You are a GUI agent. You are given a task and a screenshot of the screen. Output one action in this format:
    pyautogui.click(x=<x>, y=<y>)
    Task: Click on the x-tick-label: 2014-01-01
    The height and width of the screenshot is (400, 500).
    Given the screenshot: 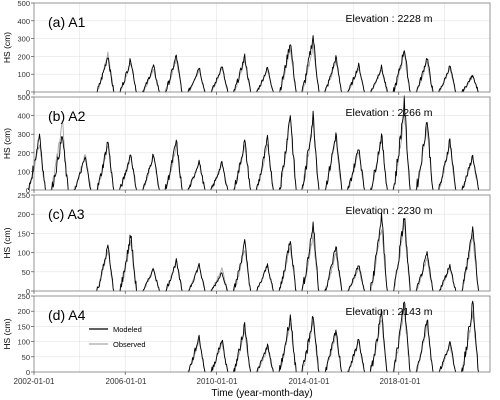 What is the action you would take?
    pyautogui.click(x=309, y=381)
    